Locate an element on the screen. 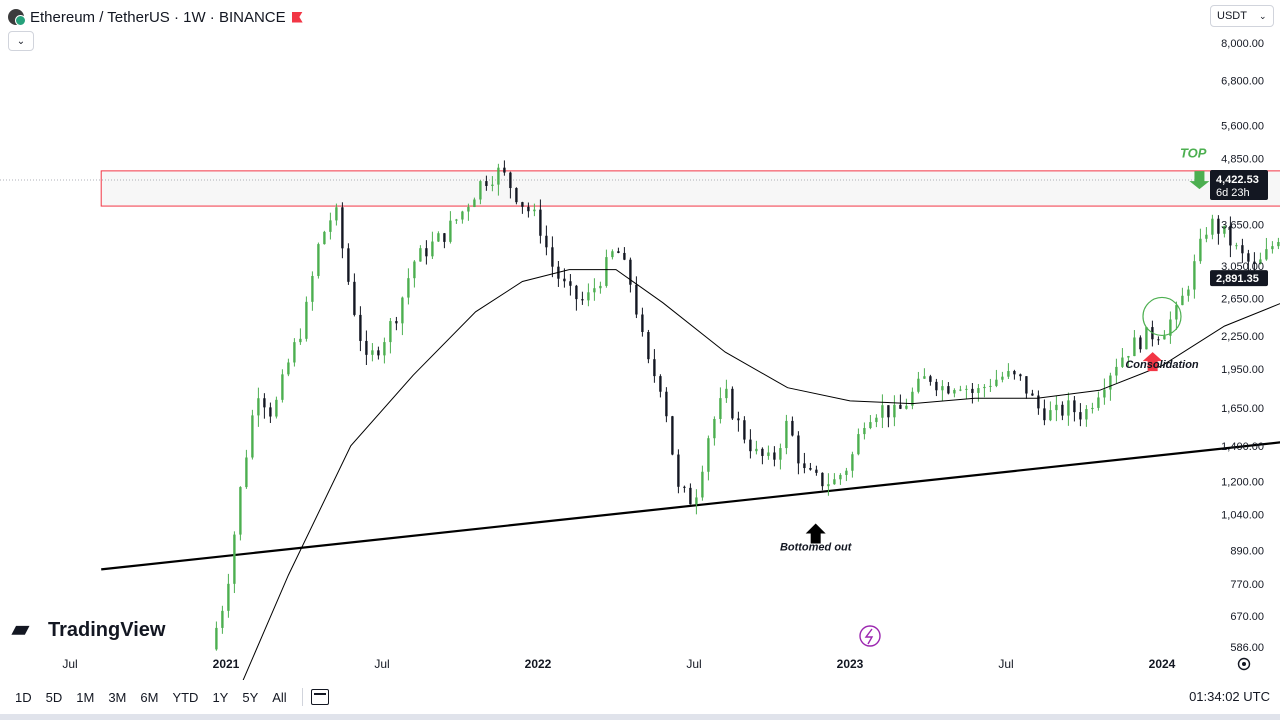 Image resolution: width=1280 pixels, height=720 pixels. range-button-1y: 1Y is located at coordinates (220, 697).